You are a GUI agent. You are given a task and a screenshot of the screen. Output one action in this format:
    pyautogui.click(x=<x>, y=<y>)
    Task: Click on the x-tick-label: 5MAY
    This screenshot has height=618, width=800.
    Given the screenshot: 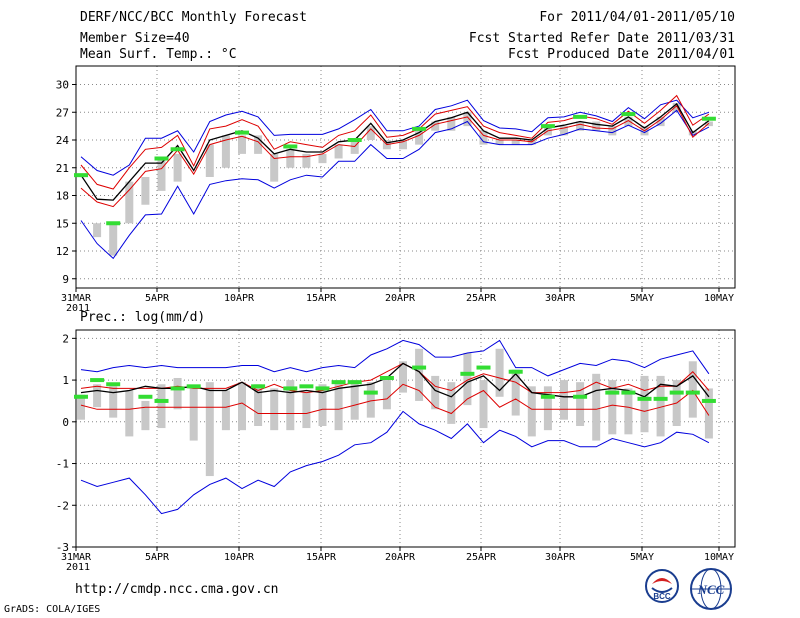 What is the action you would take?
    pyautogui.click(x=642, y=298)
    